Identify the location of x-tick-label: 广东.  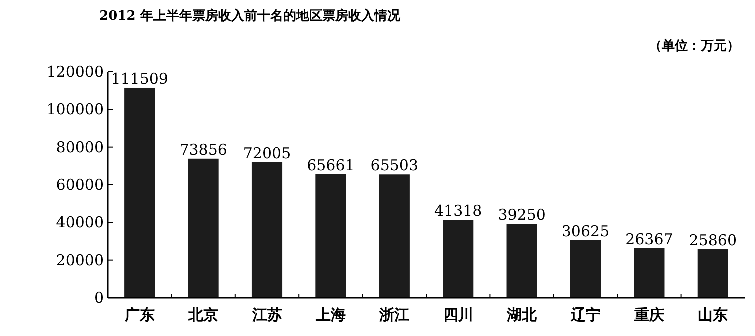
(139, 315).